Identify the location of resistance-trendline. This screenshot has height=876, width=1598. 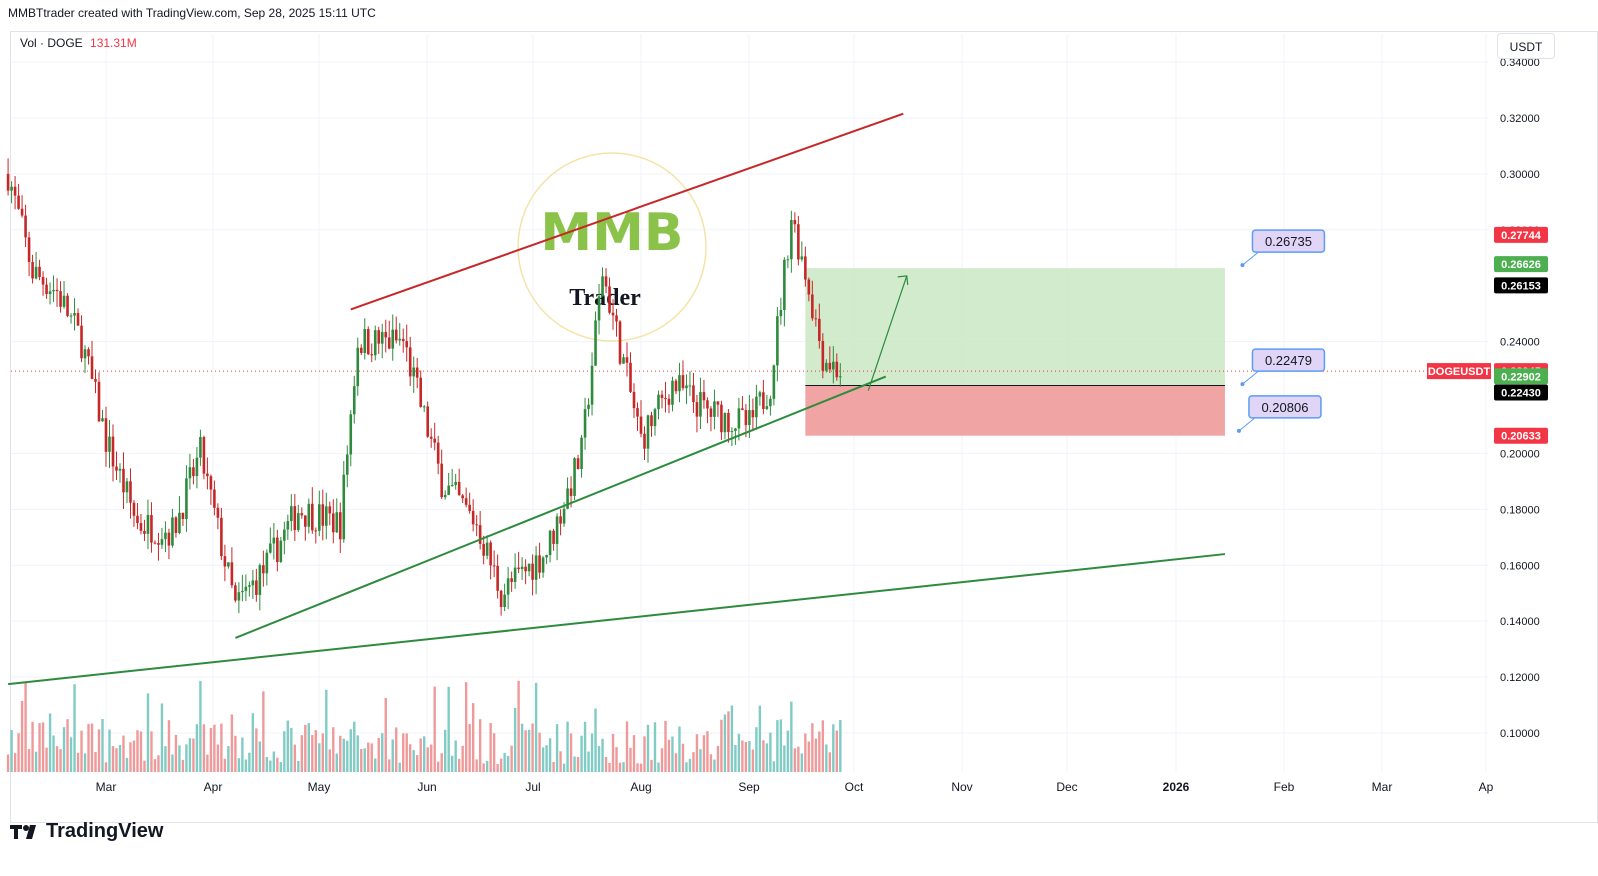
(627, 211).